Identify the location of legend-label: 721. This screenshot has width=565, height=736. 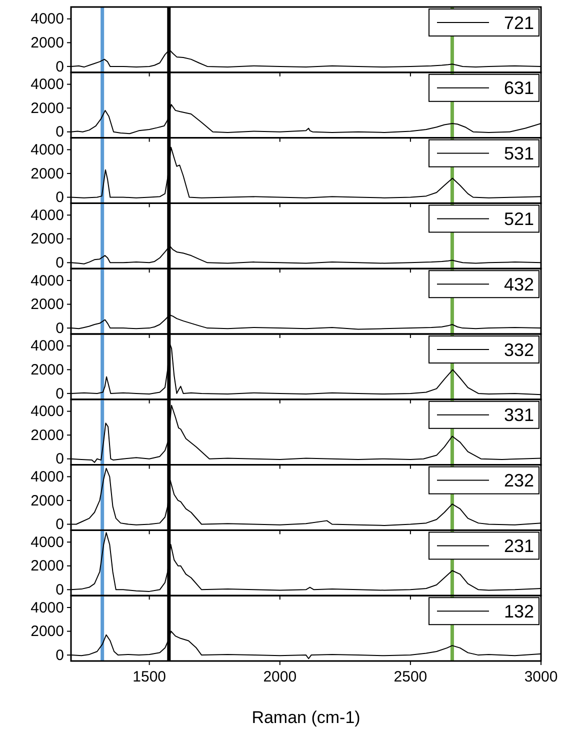
(519, 22).